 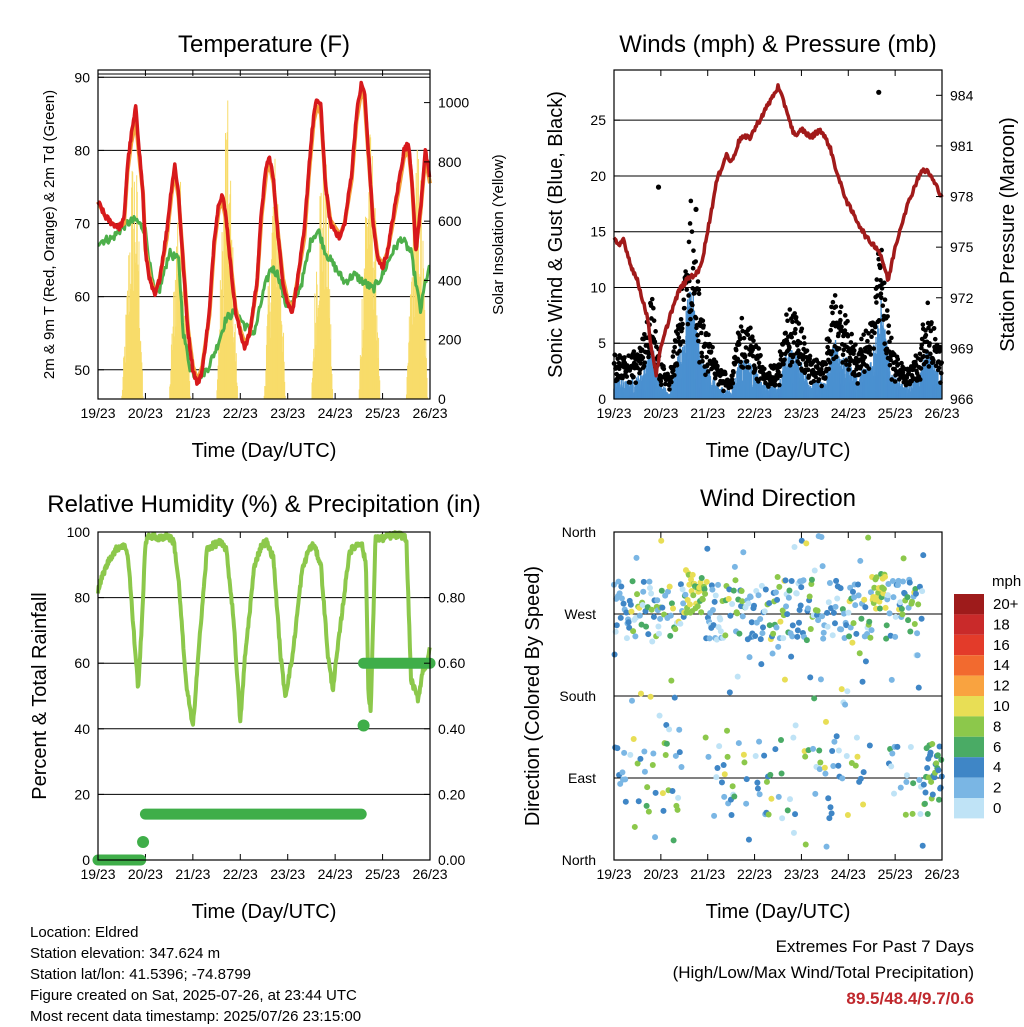 What do you see at coordinates (498, 234) in the screenshot?
I see `y-right-axis-label: Solar Insolation (Yellow)` at bounding box center [498, 234].